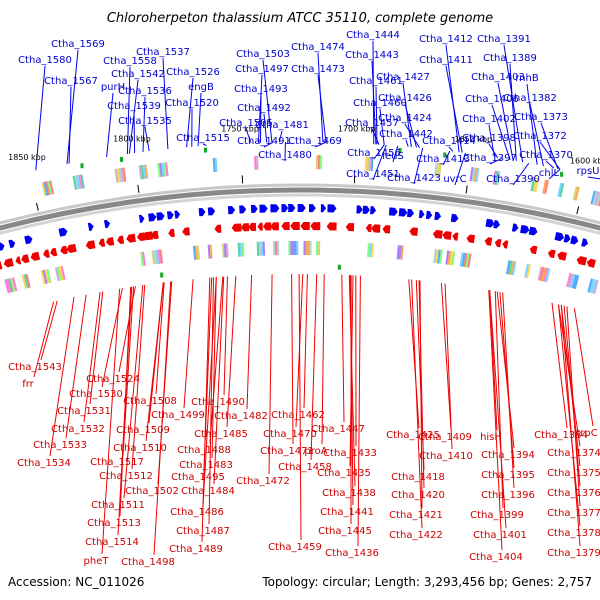 This screenshot has height=600, width=600. I want to click on forward-gene-label: Ctha_1497, so click(262, 69).